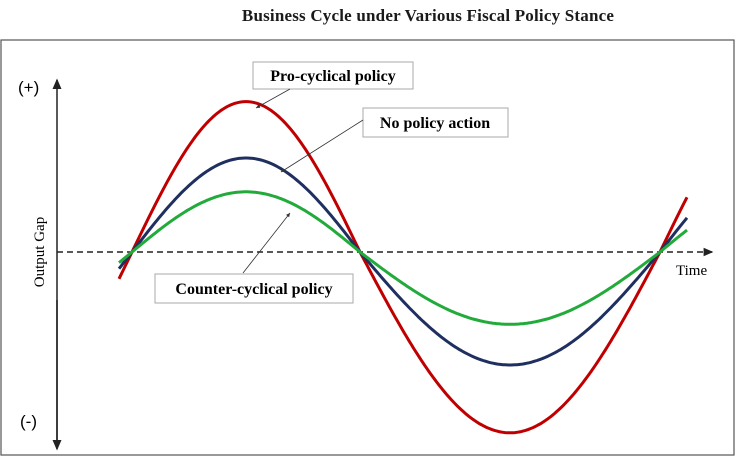  I want to click on y-axis-label: Output Gap, so click(40, 252).